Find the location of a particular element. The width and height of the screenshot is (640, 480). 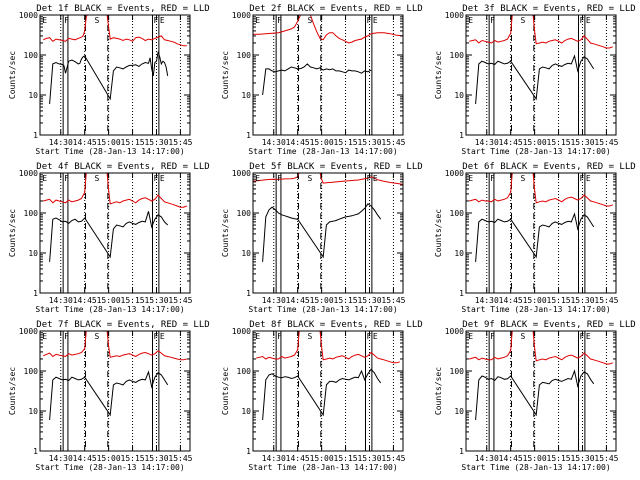

panel-title: Det 1f BLACK = Events, RED = LLD is located at coordinates (122, 9).